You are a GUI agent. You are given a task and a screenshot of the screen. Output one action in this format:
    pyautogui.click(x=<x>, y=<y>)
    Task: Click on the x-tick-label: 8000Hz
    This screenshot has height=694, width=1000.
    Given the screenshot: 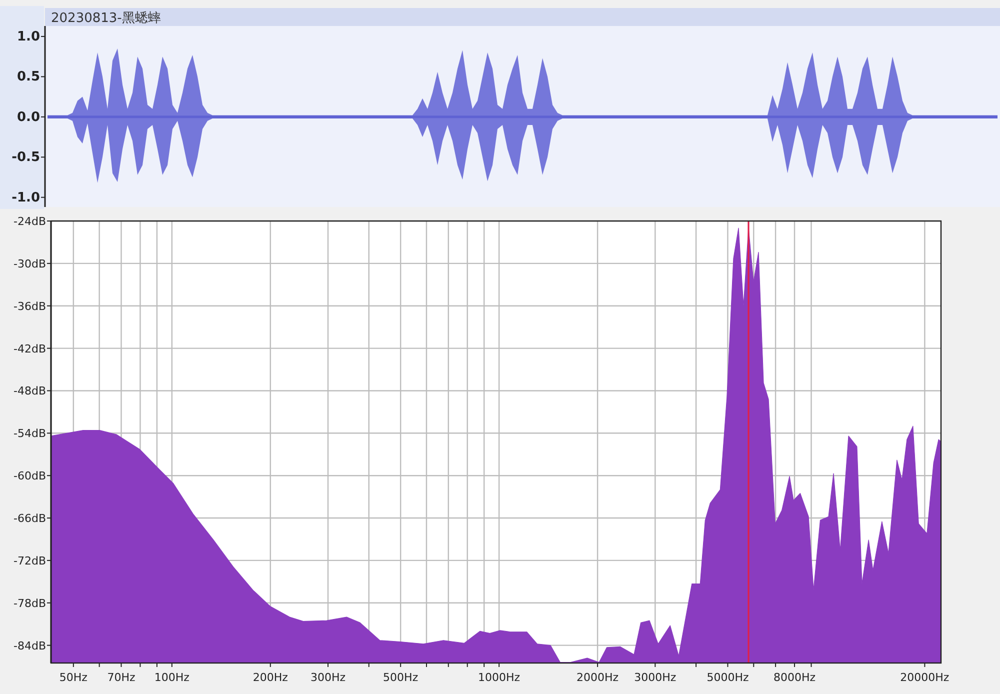 What is the action you would take?
    pyautogui.click(x=794, y=677)
    